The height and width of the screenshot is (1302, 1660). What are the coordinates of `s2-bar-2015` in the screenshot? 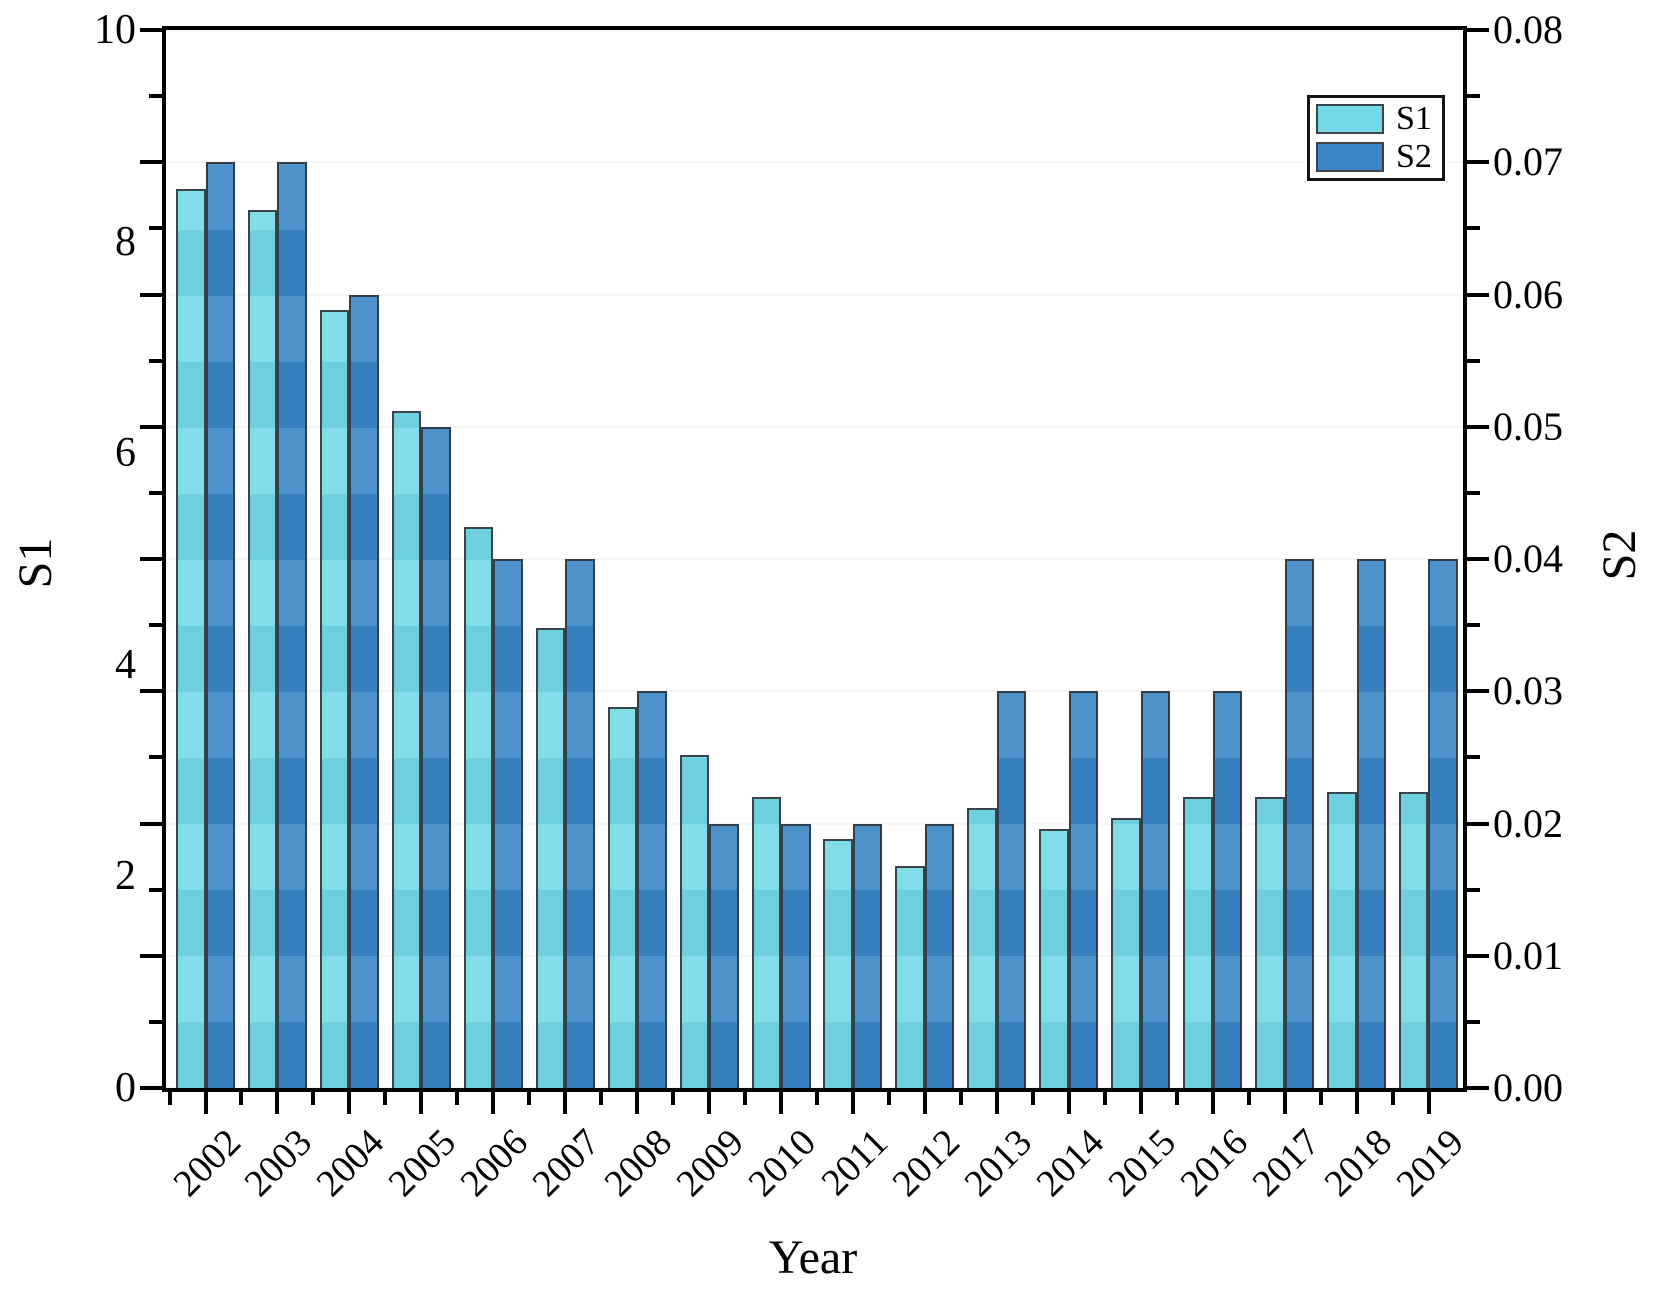 It's located at (1155, 889).